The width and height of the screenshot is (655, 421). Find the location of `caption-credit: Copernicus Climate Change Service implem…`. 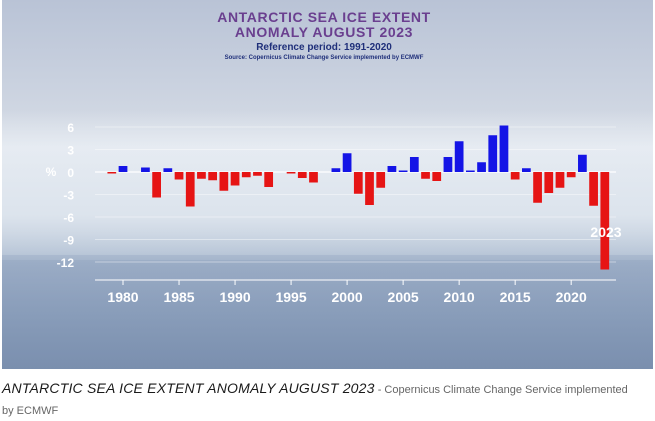

caption-credit: Copernicus Climate Change Service implem… is located at coordinates (315, 400).